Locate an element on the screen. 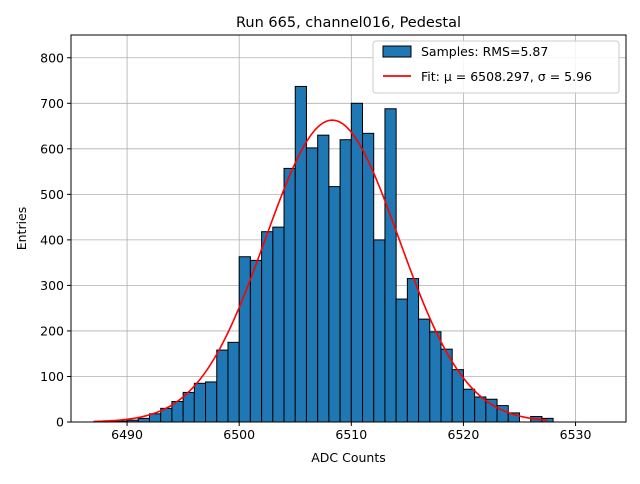 The width and height of the screenshot is (640, 484). chart-title: Run 665, channel016, Pedestal is located at coordinates (348, 23).